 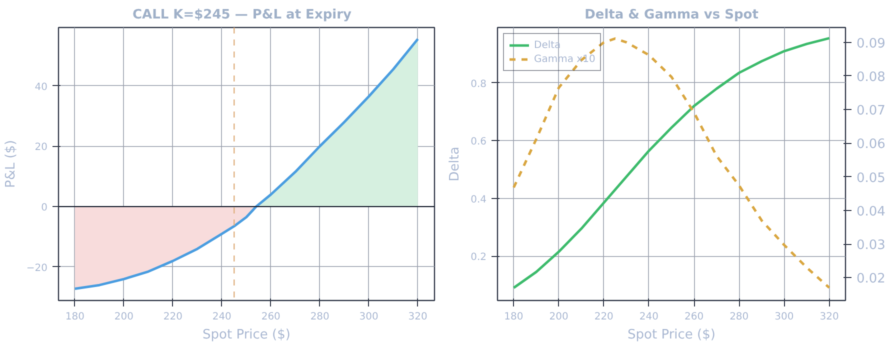 What do you see at coordinates (871, 279) in the screenshot?
I see `y2-tick-label: 0.02` at bounding box center [871, 279].